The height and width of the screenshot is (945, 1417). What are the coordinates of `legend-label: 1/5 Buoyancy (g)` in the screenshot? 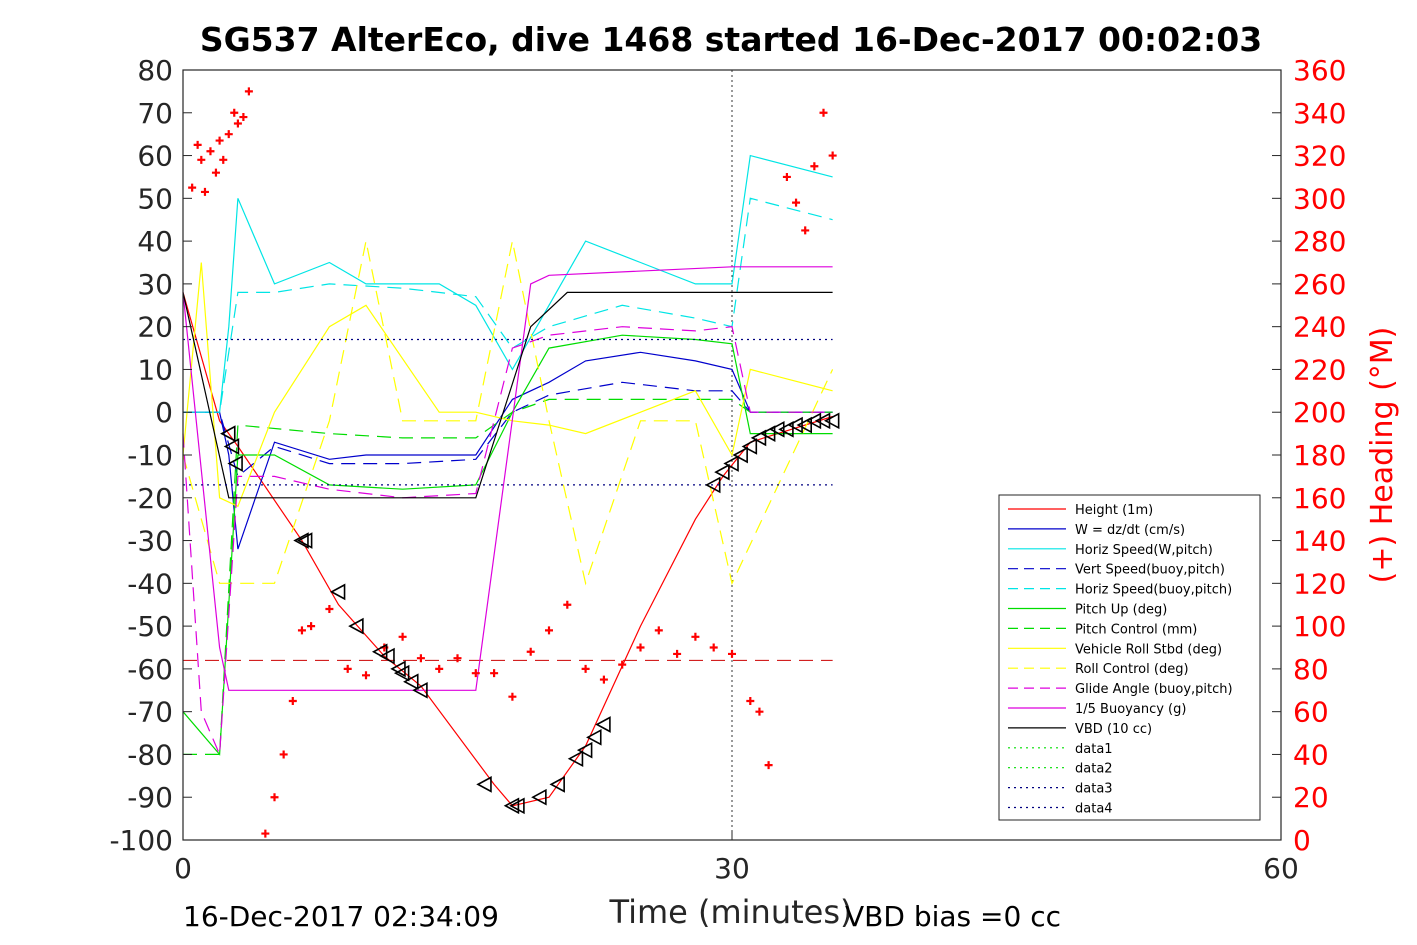 It's located at (1130, 709).